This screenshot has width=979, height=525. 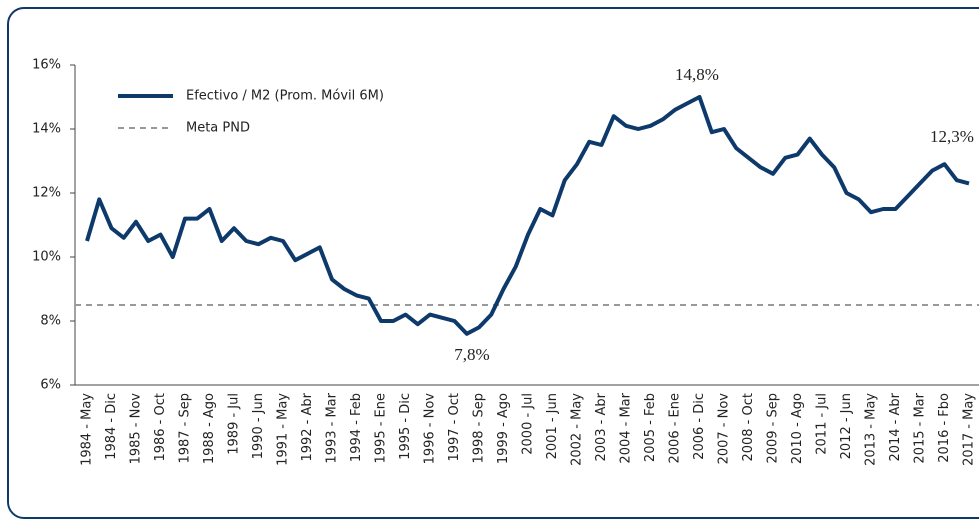 I want to click on legend-label: Meta PND, so click(x=218, y=128).